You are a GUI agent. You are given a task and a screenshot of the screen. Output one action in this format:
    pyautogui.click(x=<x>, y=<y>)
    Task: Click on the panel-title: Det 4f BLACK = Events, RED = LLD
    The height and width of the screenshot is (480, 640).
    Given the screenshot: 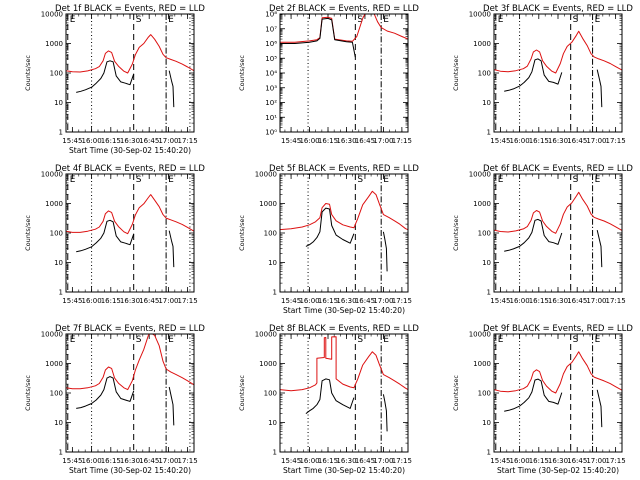 What is the action you would take?
    pyautogui.click(x=130, y=169)
    